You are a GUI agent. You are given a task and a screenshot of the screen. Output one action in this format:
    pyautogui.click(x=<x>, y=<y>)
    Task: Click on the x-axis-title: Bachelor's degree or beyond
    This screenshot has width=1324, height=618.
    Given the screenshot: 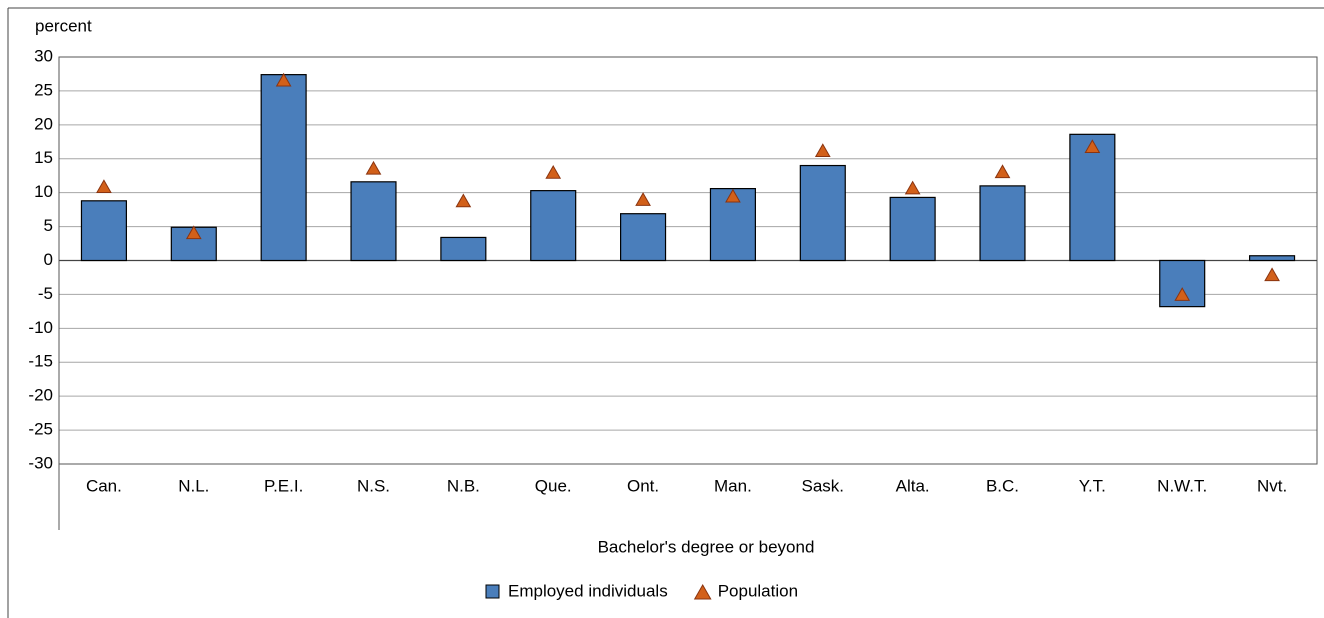 What is the action you would take?
    pyautogui.click(x=706, y=546)
    